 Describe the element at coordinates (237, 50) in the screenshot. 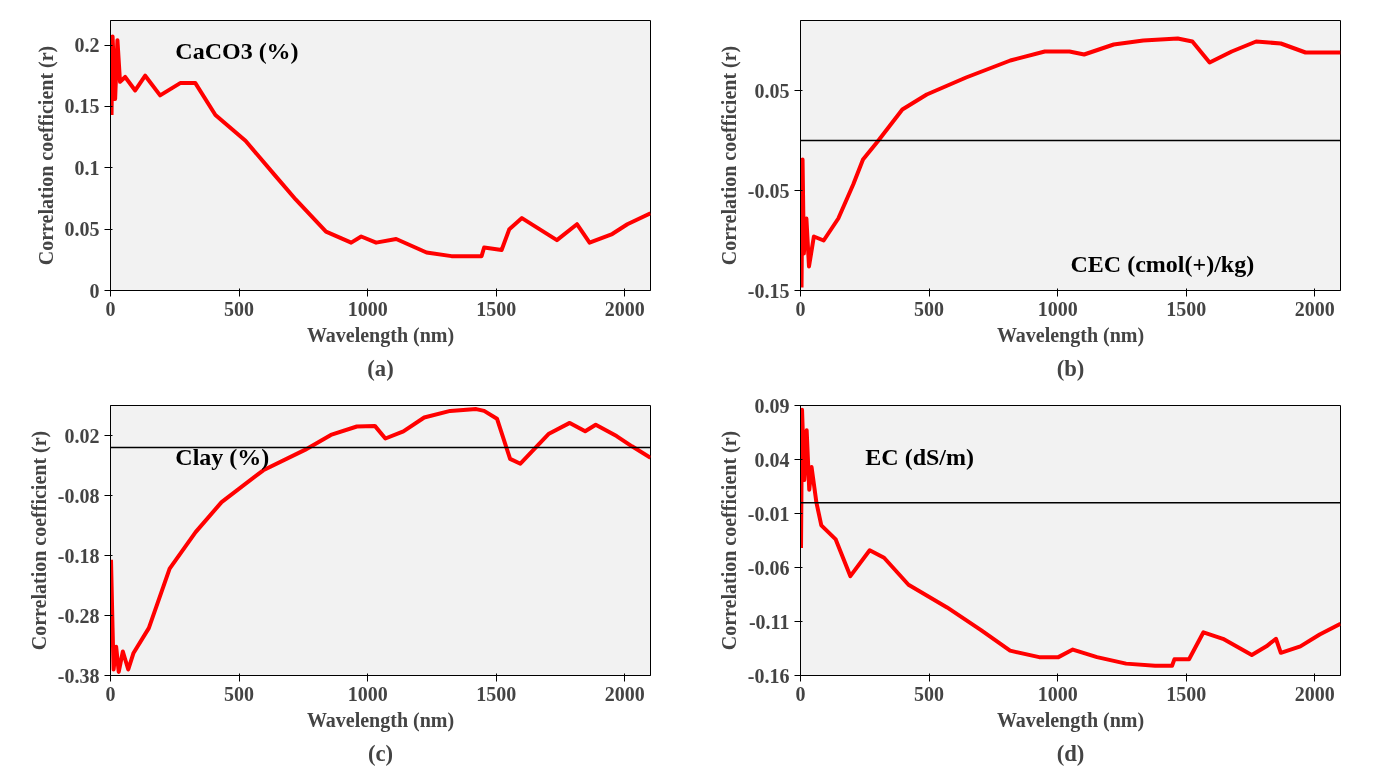

I see `annotation: CaCO3 (%)` at that location.